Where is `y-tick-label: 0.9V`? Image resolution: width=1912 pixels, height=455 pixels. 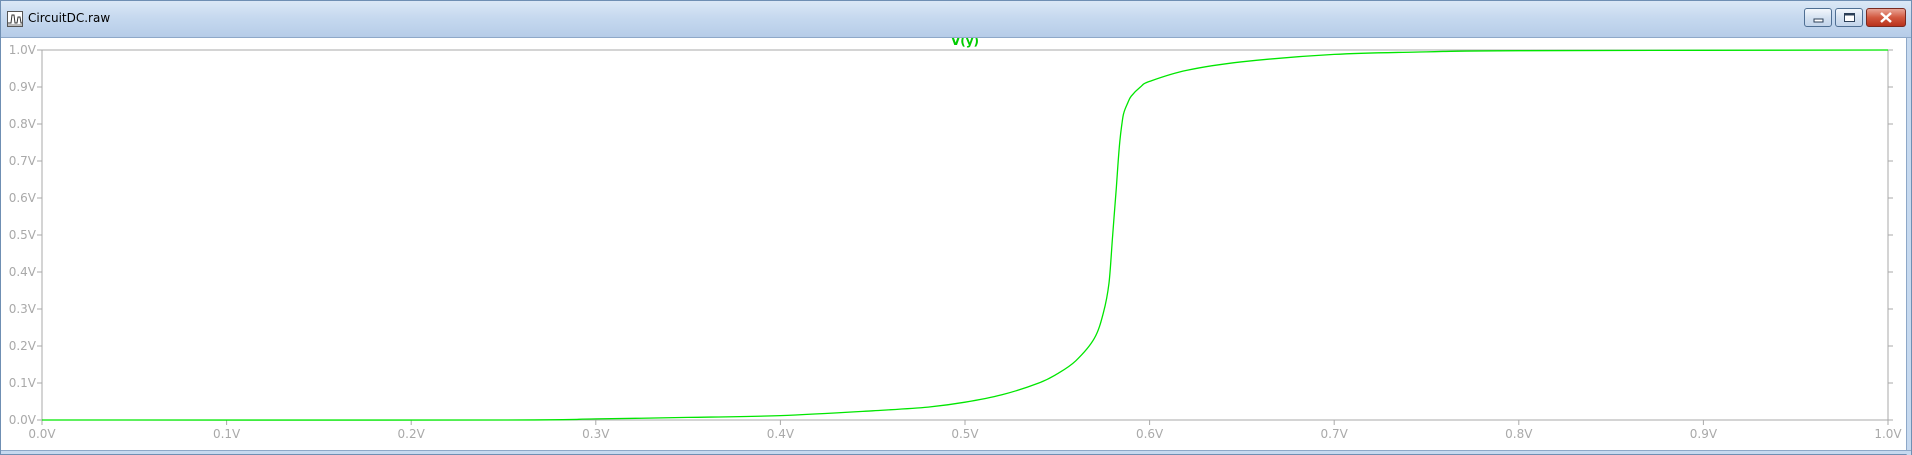 y-tick-label: 0.9V is located at coordinates (23, 87).